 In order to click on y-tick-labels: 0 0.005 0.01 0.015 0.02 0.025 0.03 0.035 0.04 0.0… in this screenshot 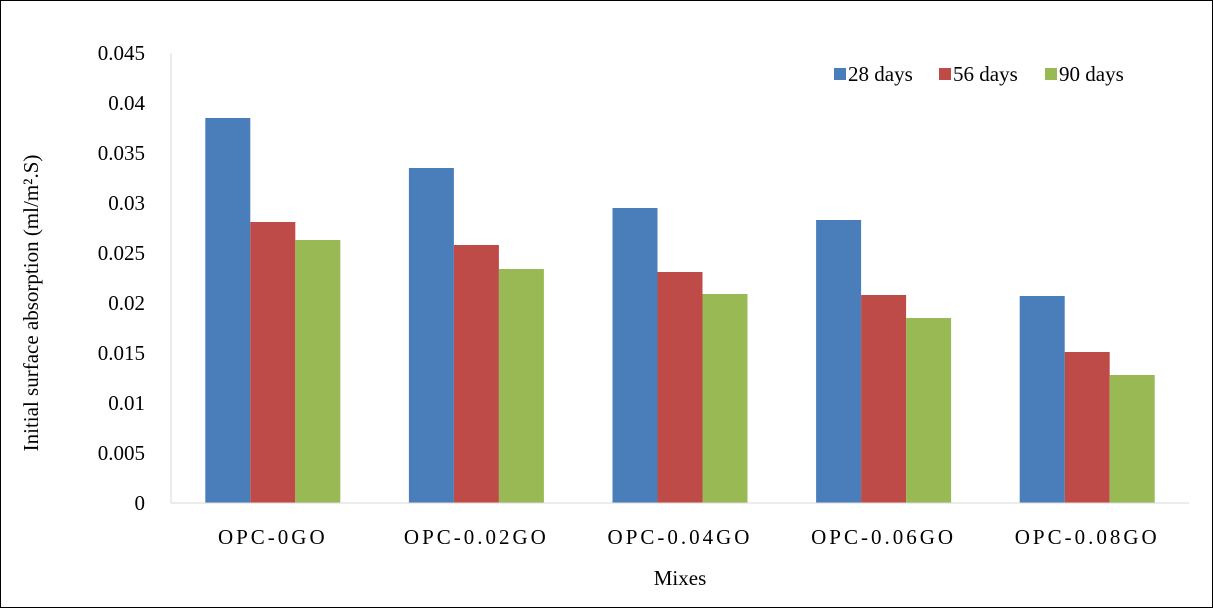, I will do `click(122, 278)`.